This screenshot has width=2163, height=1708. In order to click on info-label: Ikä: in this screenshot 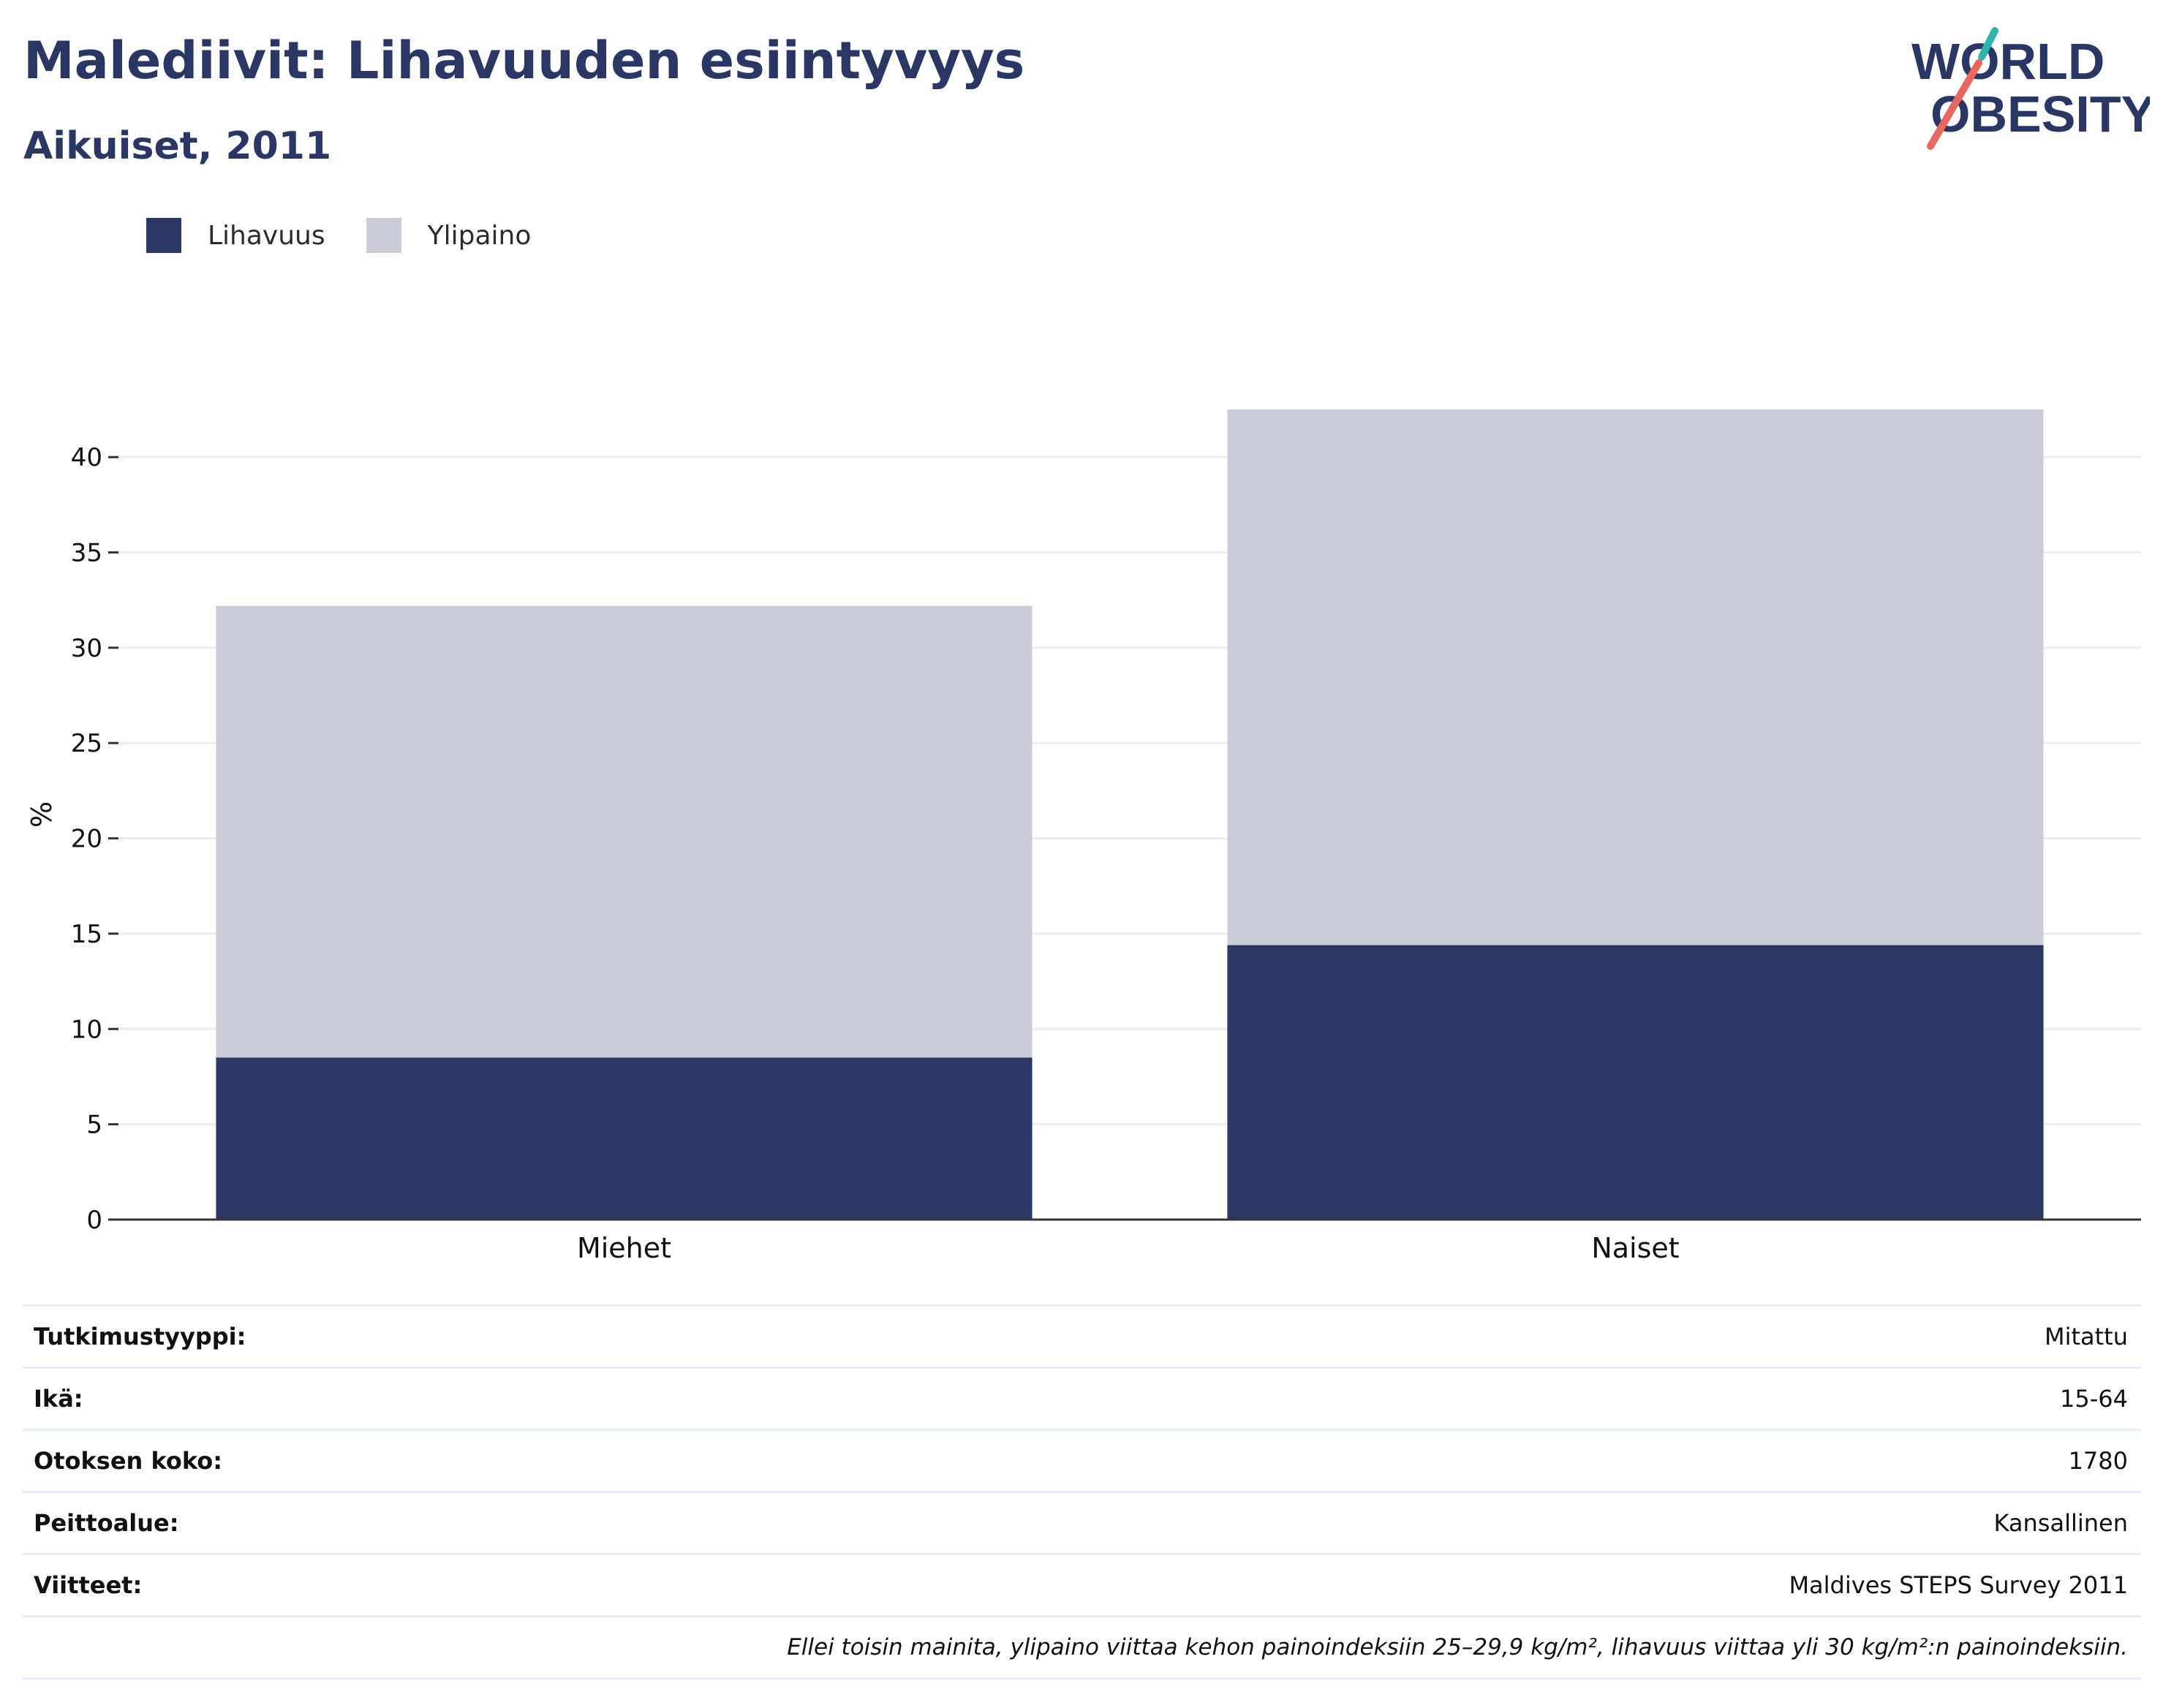, I will do `click(59, 1399)`.